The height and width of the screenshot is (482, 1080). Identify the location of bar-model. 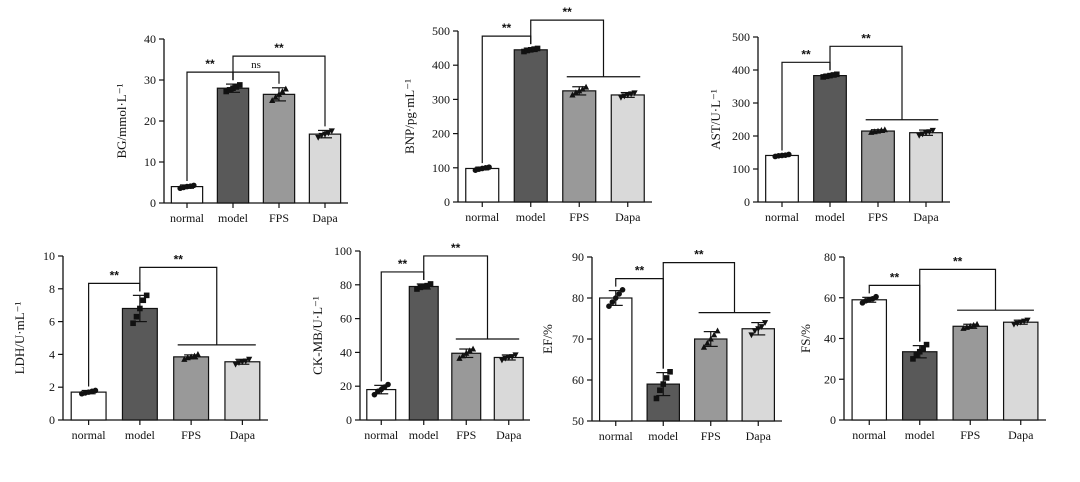
(830, 139).